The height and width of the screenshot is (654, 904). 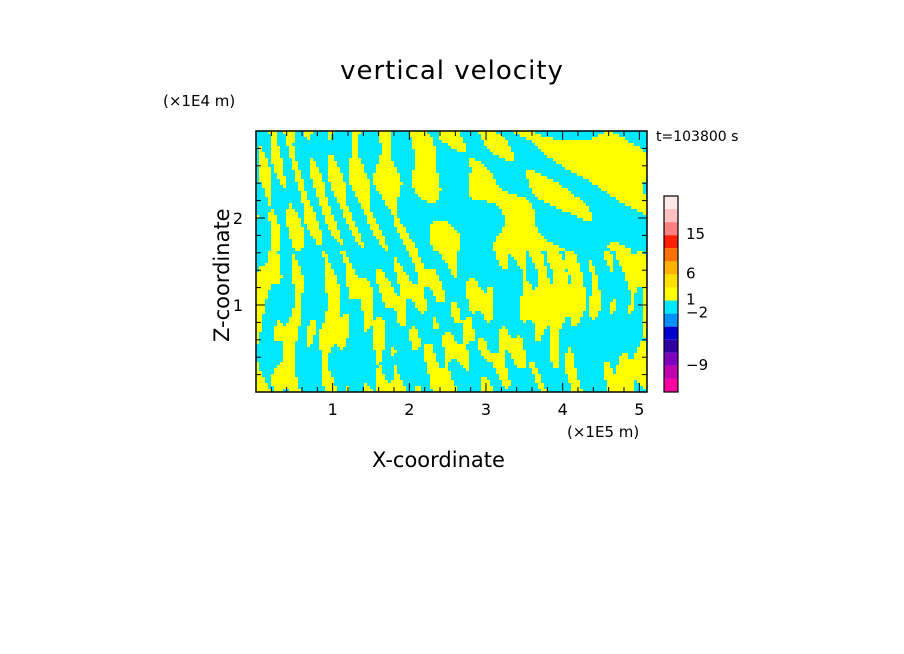 What do you see at coordinates (486, 409) in the screenshot?
I see `x-tick-label: 3` at bounding box center [486, 409].